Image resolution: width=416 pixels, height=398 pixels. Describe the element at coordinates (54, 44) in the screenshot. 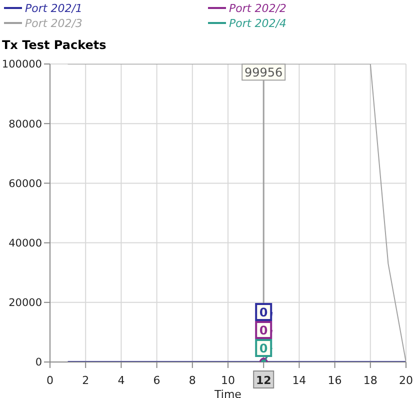

I see `chart-title: Tx Test Packets` at that location.